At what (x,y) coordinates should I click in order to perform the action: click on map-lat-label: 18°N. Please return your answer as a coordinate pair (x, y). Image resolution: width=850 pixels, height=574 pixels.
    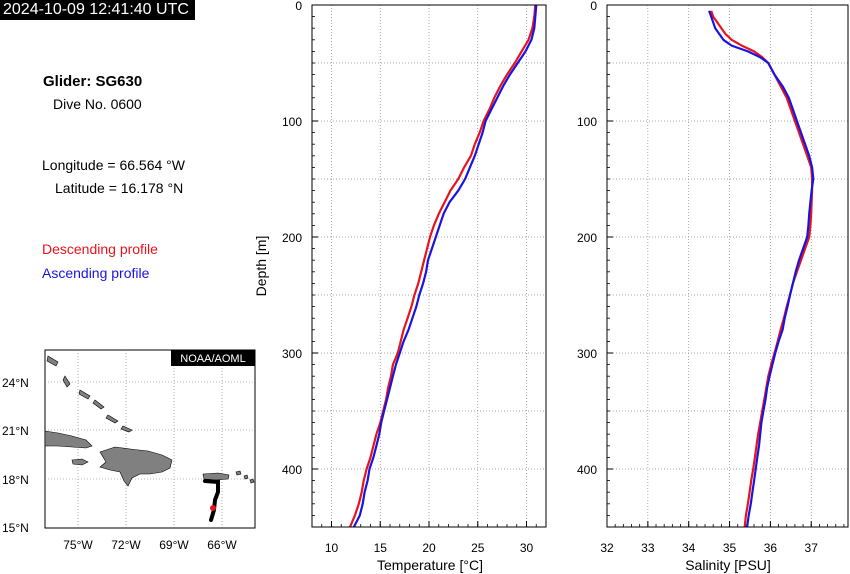
    Looking at the image, I should click on (15, 480).